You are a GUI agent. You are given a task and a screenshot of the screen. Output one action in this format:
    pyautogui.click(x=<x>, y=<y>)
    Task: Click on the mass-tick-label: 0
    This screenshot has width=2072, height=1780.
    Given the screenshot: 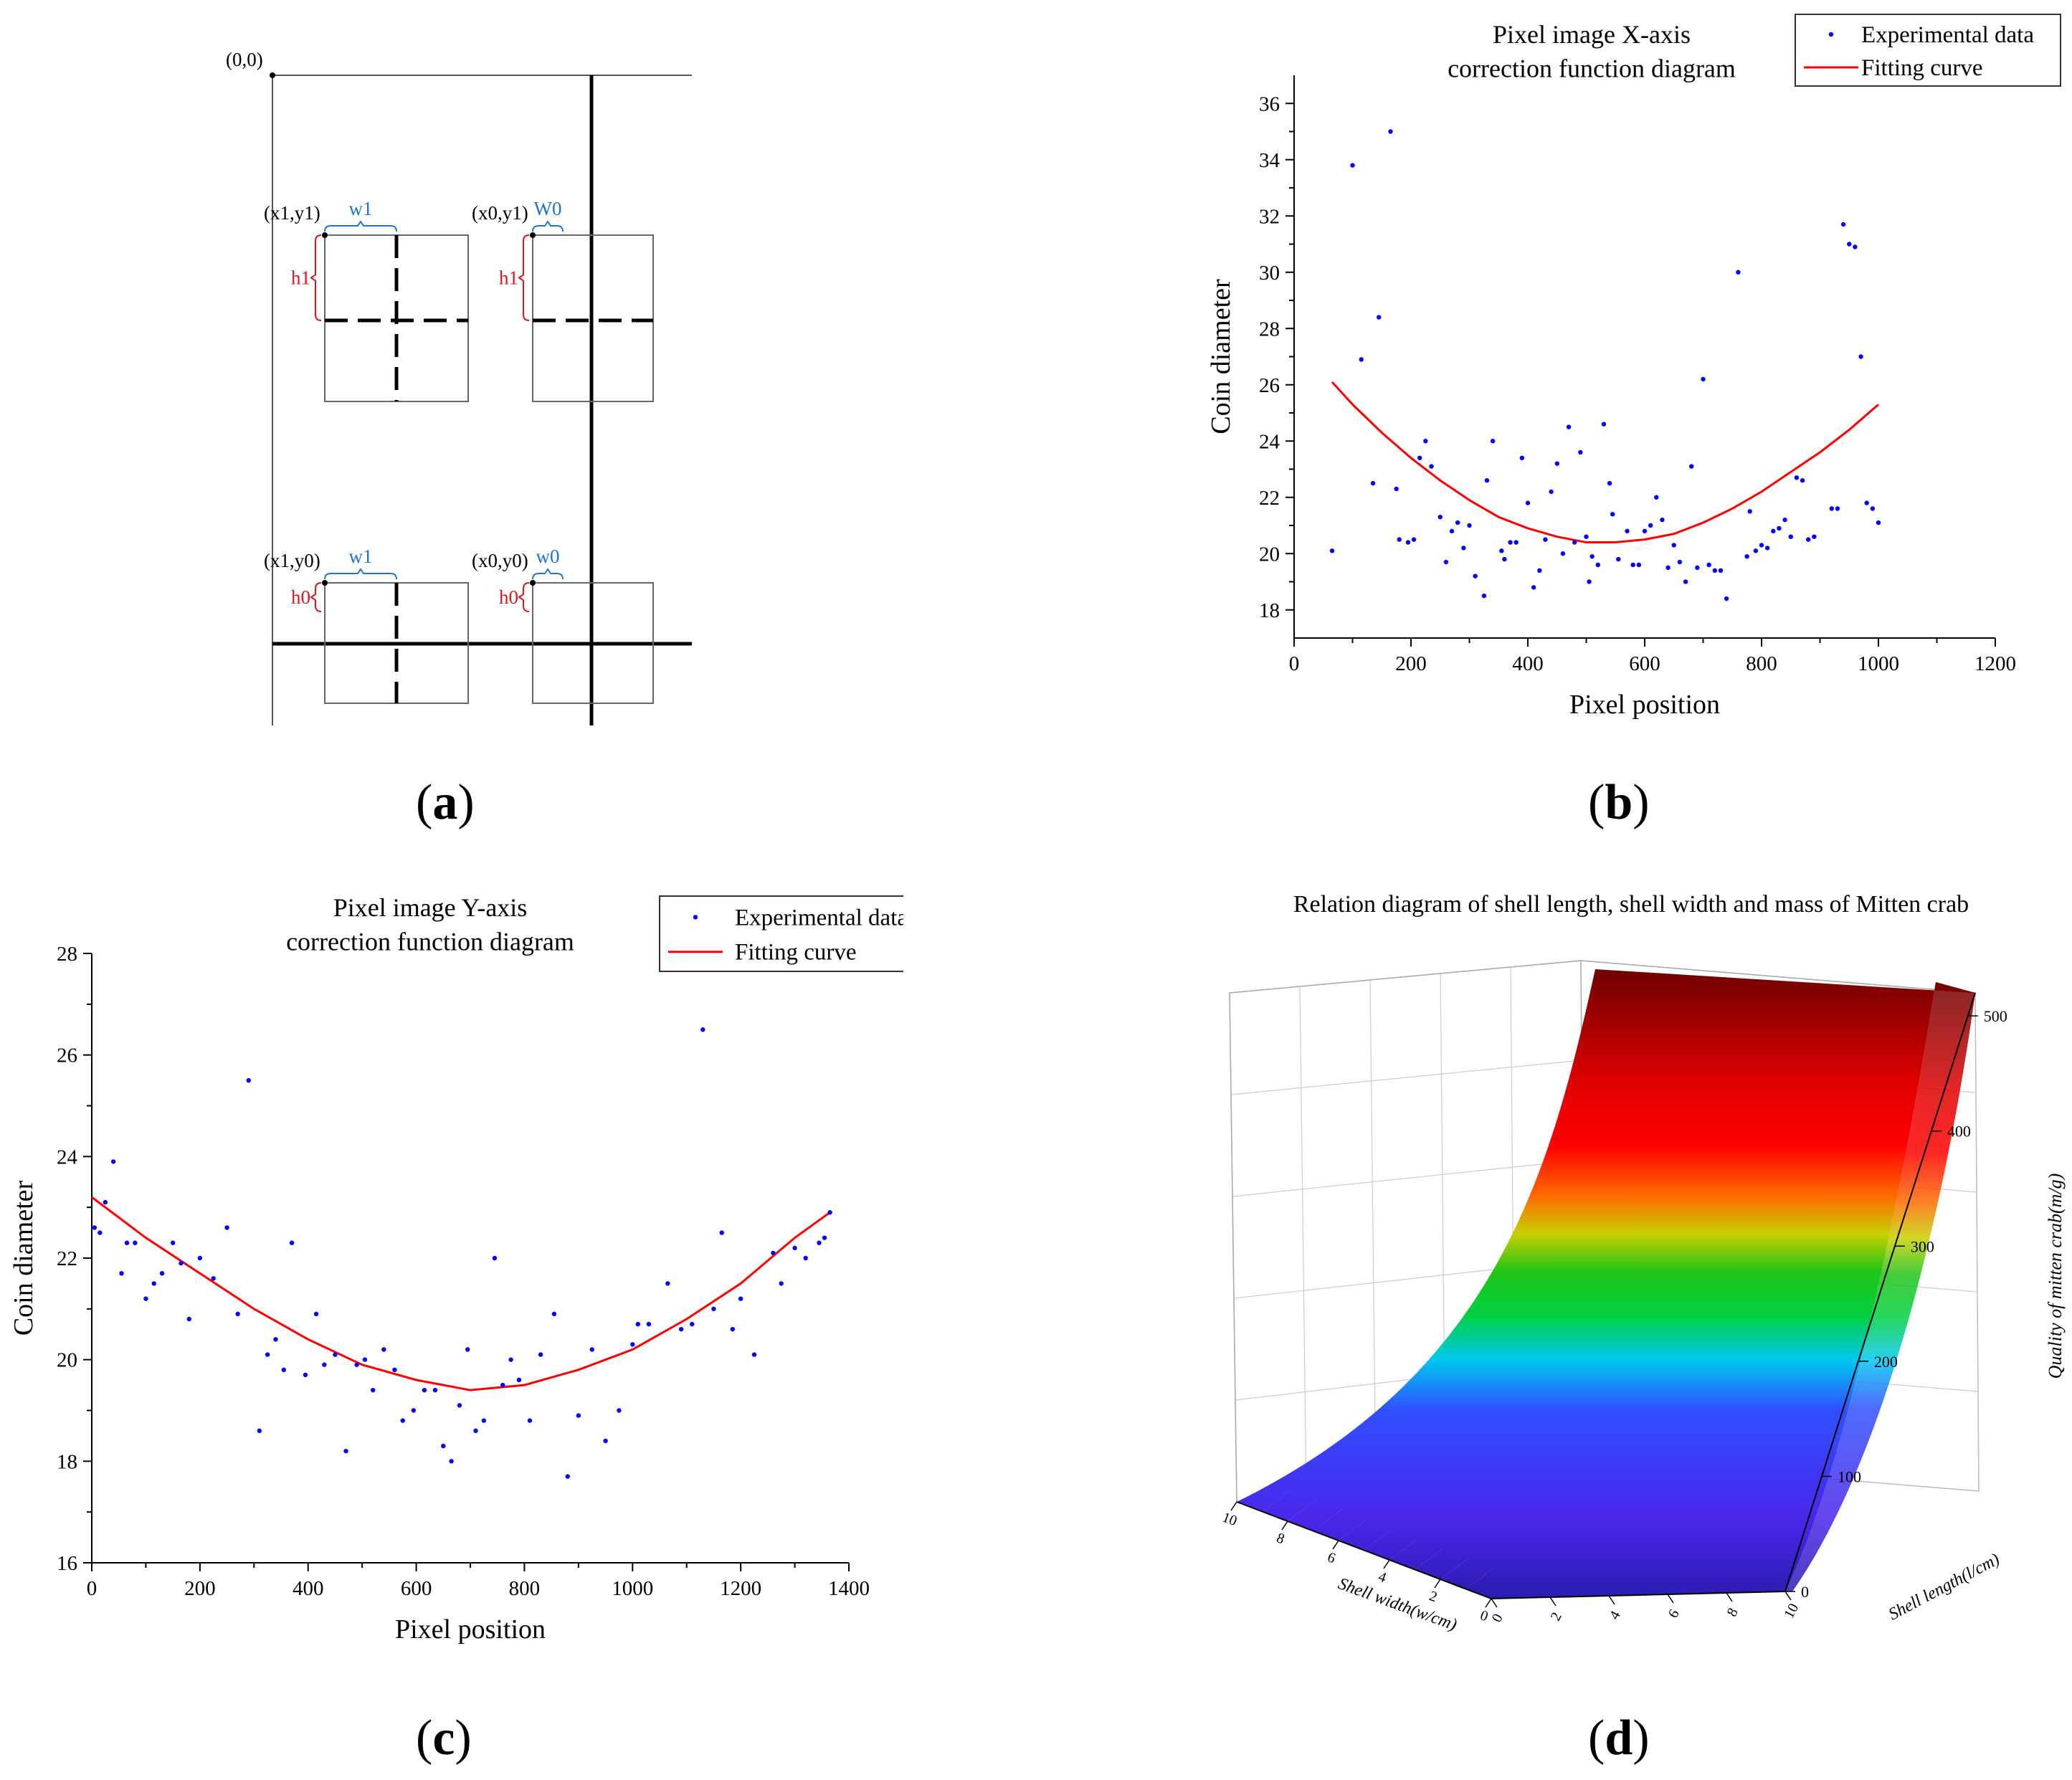 What is the action you would take?
    pyautogui.click(x=1805, y=1592)
    